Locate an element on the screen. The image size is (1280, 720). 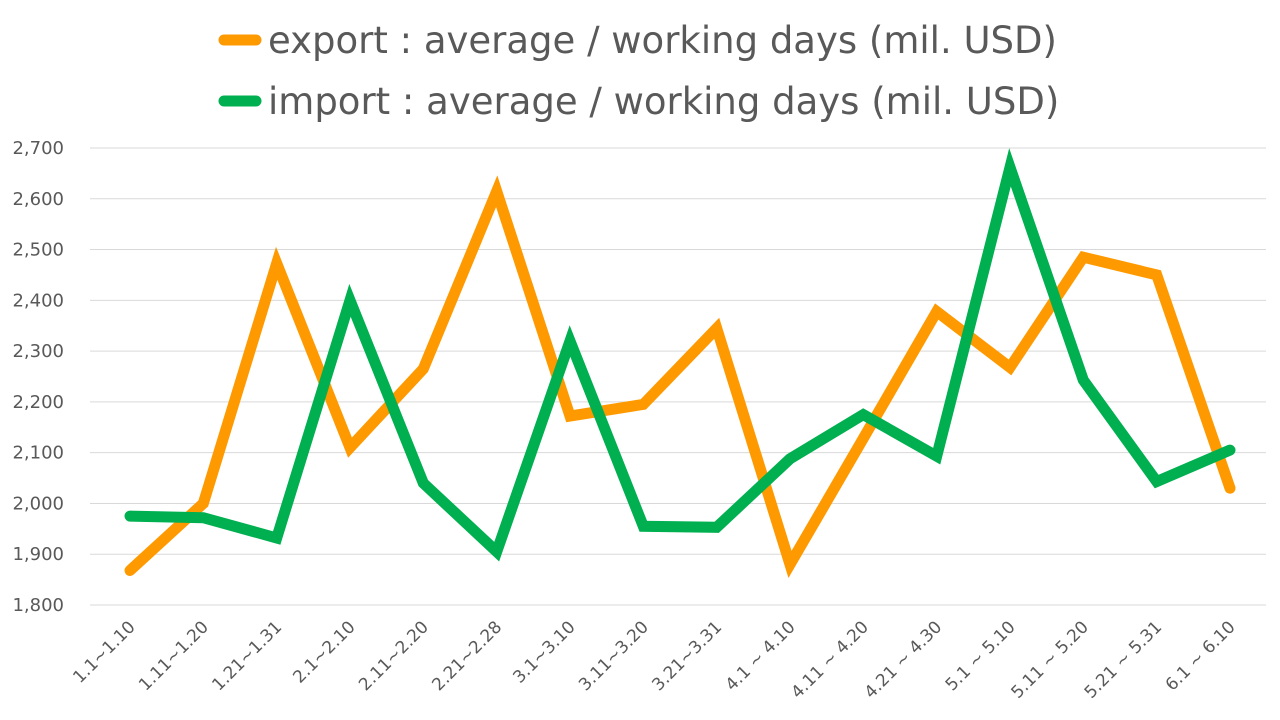
y-tick-label: 1,800 is located at coordinates (38, 605).